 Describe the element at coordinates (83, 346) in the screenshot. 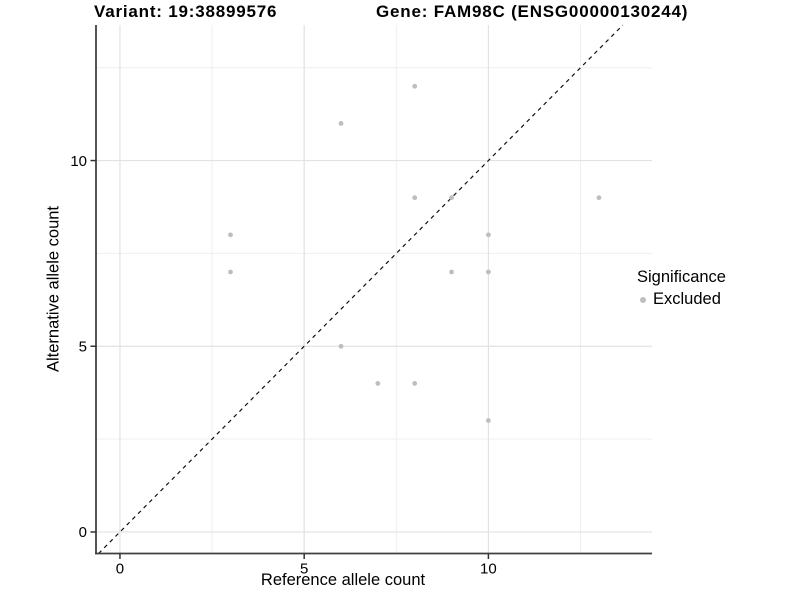

I see `y-tick-label: 5` at that location.